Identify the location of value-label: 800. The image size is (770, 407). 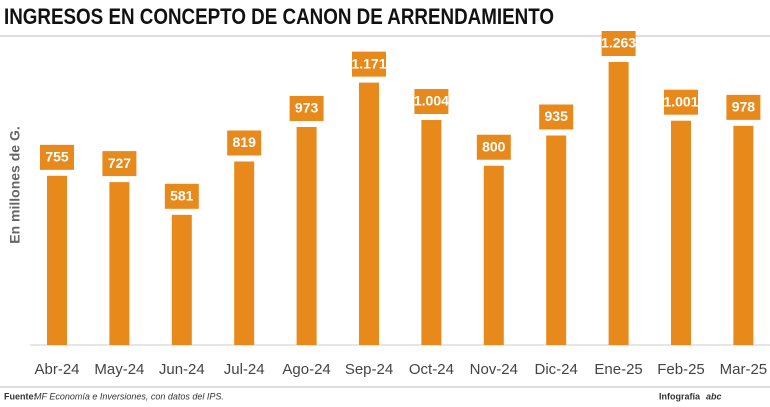
(494, 146).